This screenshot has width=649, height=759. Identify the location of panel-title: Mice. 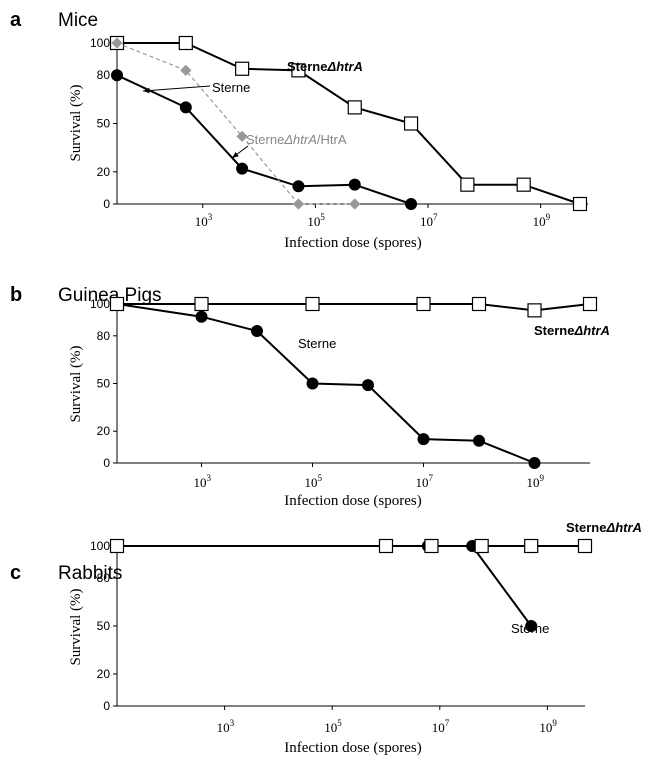
(78, 20).